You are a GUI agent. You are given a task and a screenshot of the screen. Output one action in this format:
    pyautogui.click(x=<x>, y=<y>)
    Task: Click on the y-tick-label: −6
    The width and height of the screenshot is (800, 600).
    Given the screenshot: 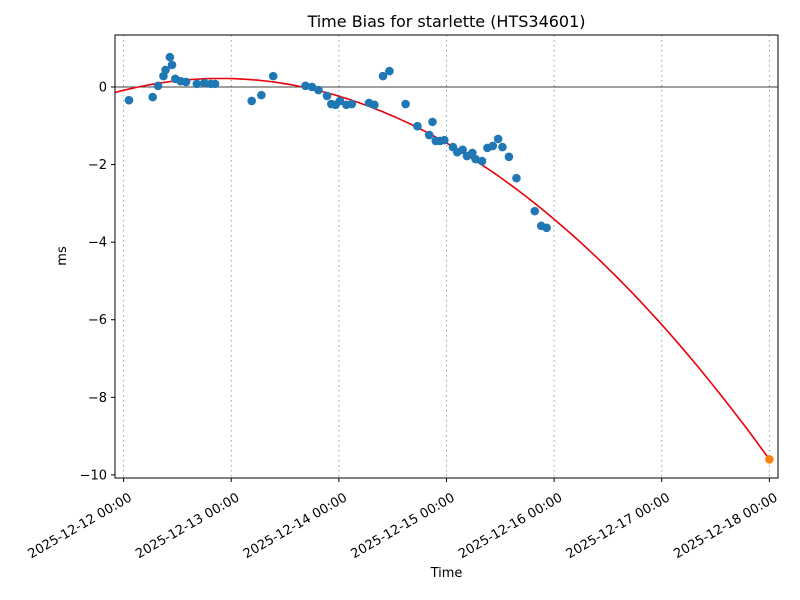 What is the action you would take?
    pyautogui.click(x=97, y=320)
    